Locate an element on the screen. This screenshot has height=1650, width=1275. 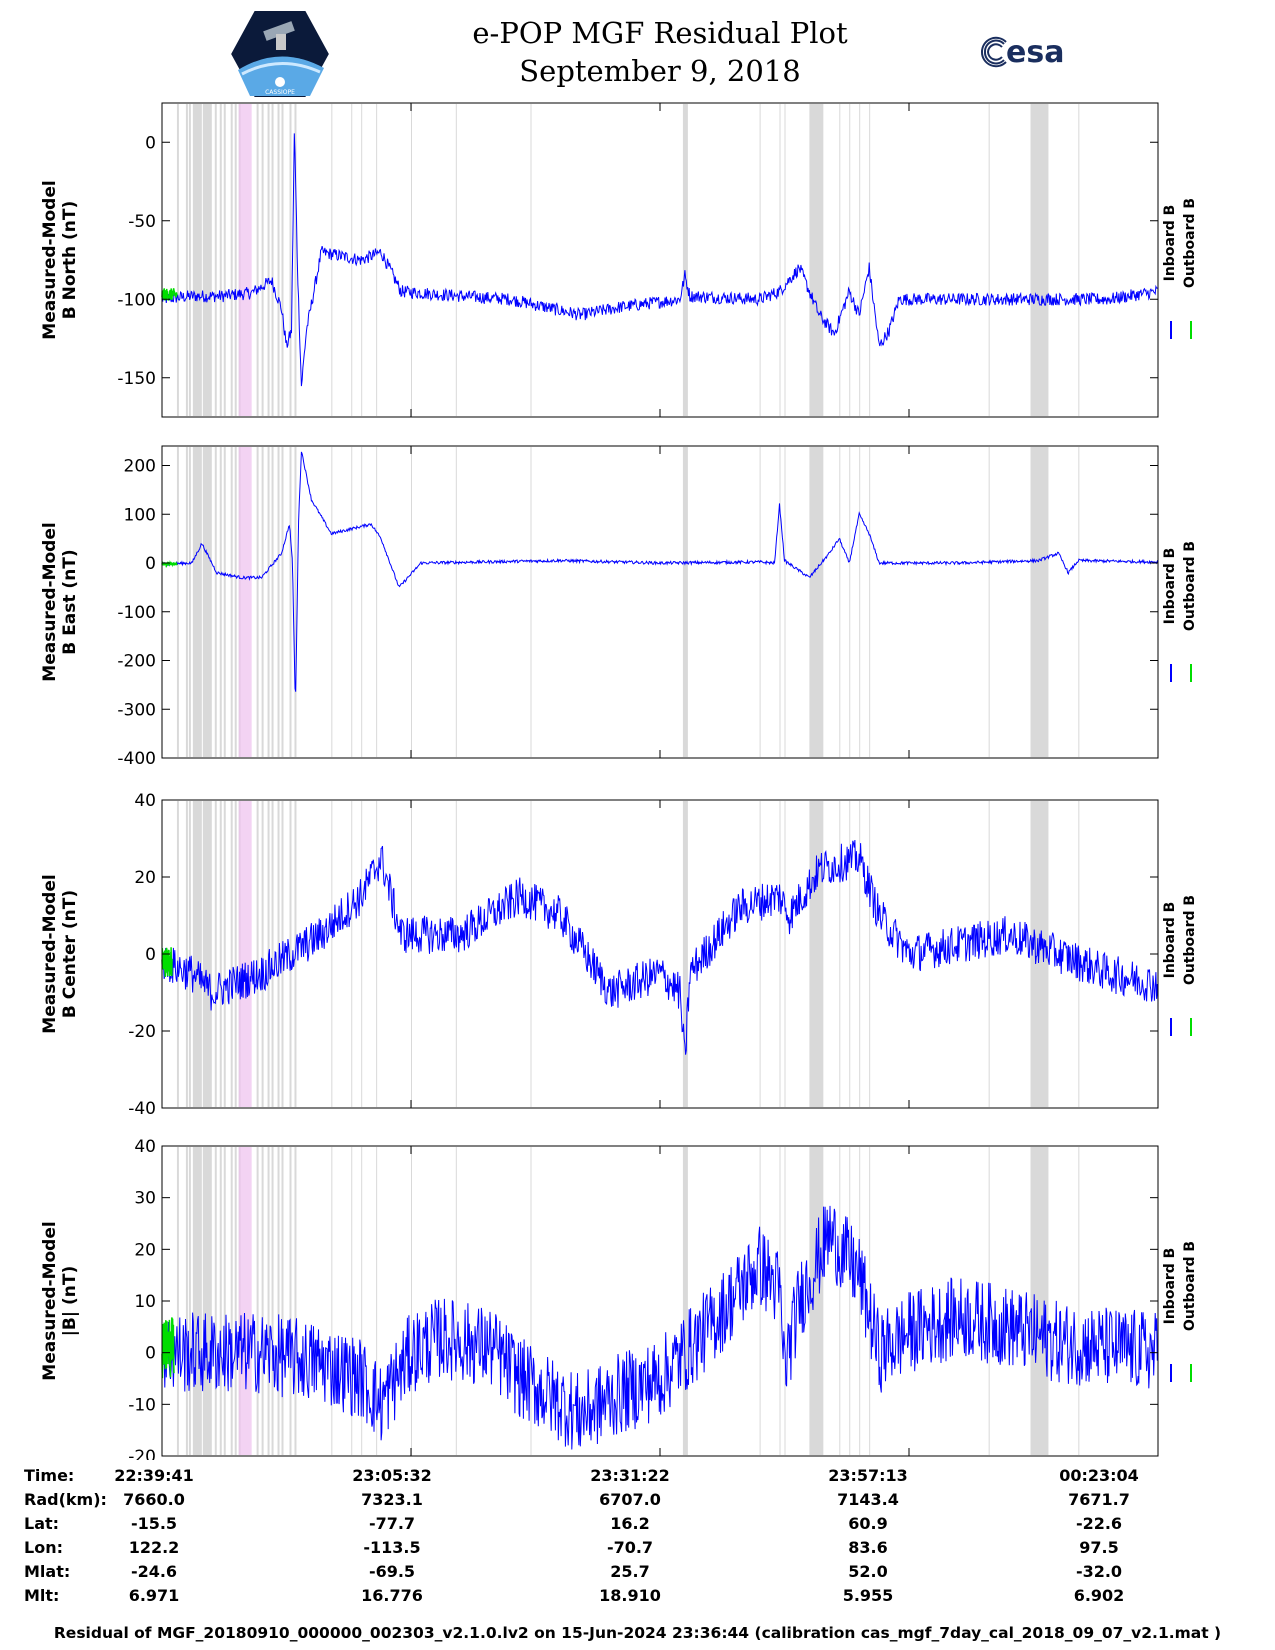
info-label: Lat: is located at coordinates (42, 1523).